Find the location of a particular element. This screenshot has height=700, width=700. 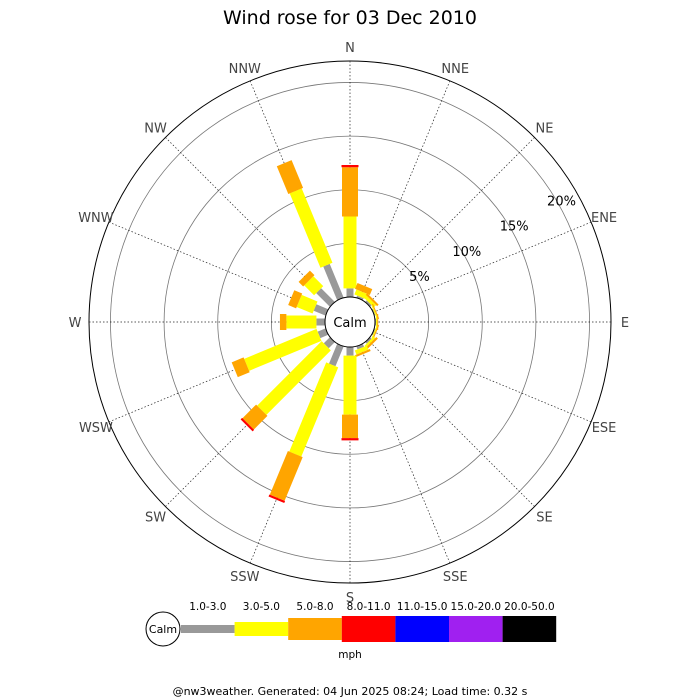

direction-label-ene: ENE is located at coordinates (604, 218).